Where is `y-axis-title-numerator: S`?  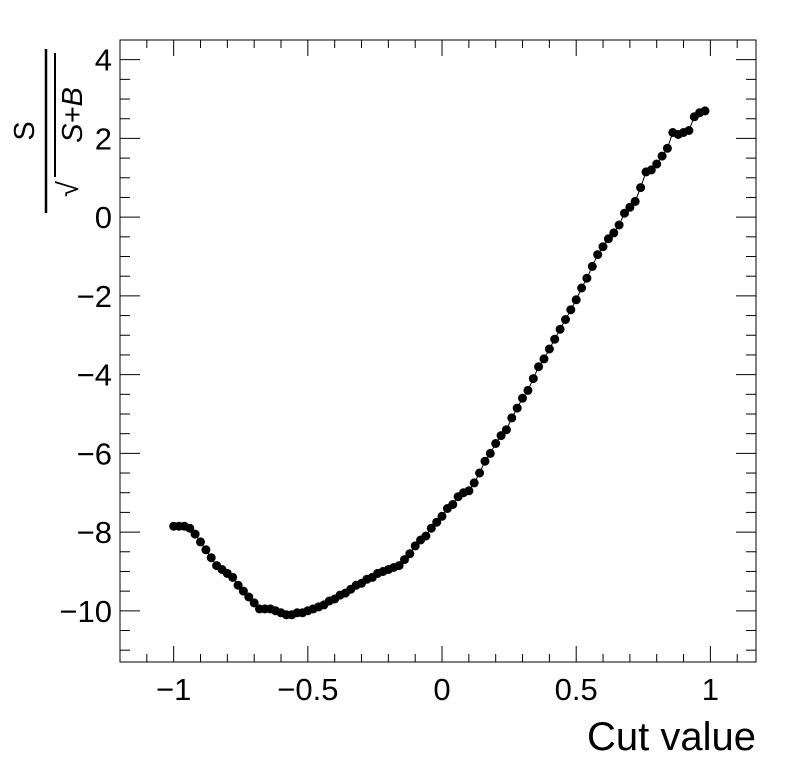
y-axis-title-numerator: S is located at coordinates (25, 130).